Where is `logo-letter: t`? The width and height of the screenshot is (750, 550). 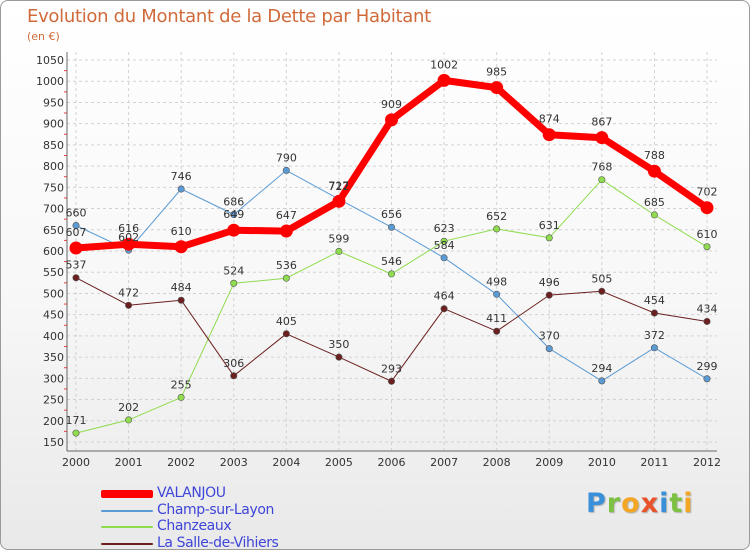 logo-letter: t is located at coordinates (676, 503).